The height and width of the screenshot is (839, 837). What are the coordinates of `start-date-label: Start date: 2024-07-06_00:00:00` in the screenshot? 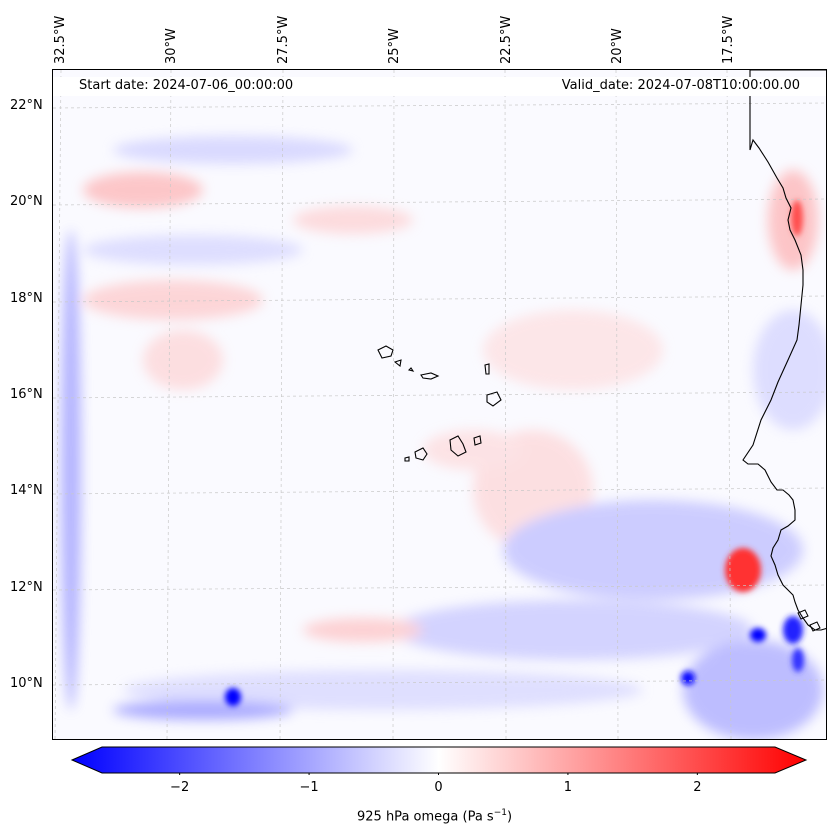 It's located at (186, 85).